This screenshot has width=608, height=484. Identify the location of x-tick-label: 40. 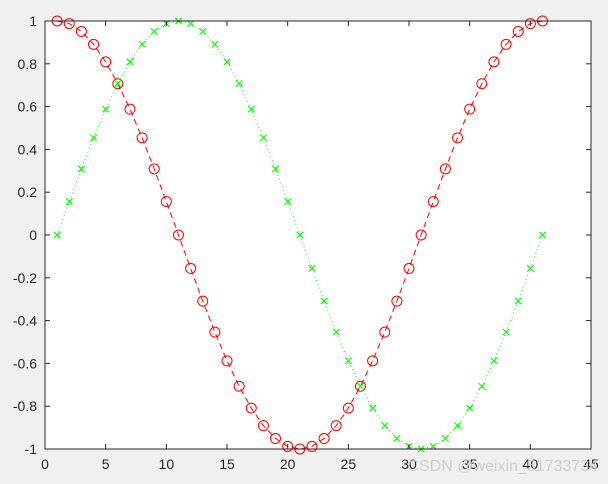
(531, 464).